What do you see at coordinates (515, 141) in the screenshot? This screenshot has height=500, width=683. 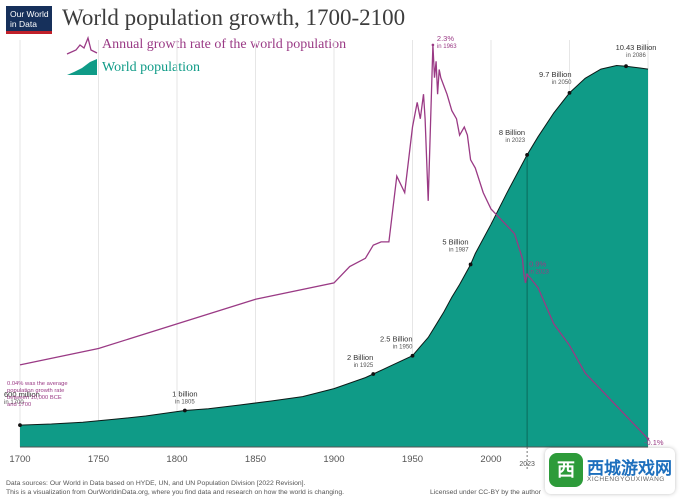 I see `population-annotation-year: in 2023` at bounding box center [515, 141].